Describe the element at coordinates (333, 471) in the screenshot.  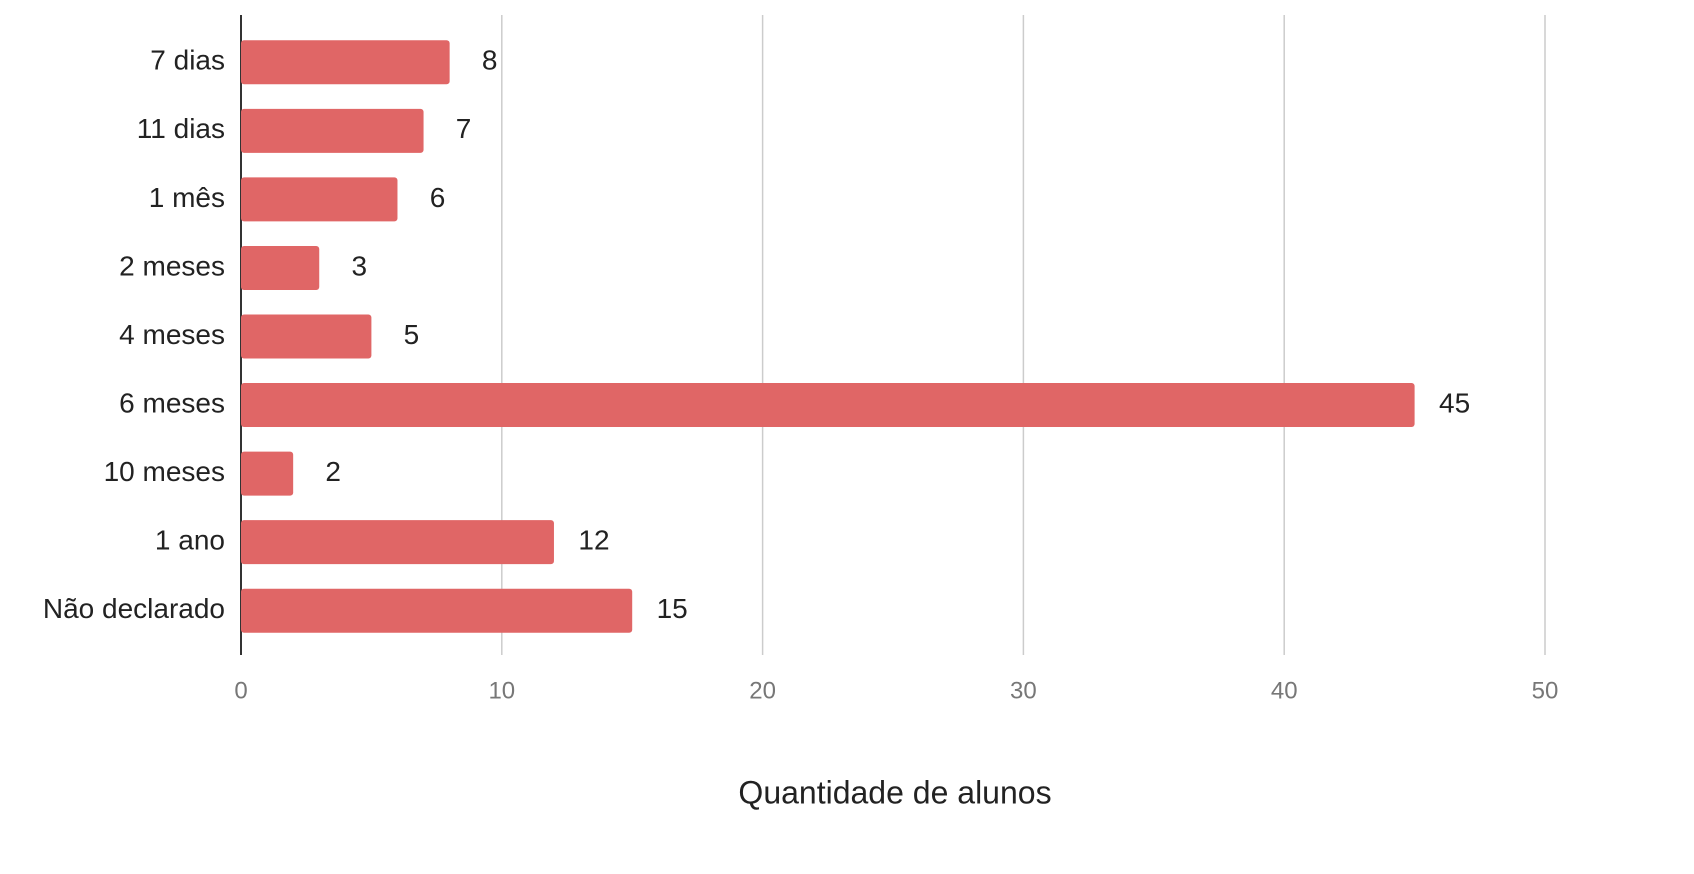
I see `value-label: 2` at that location.